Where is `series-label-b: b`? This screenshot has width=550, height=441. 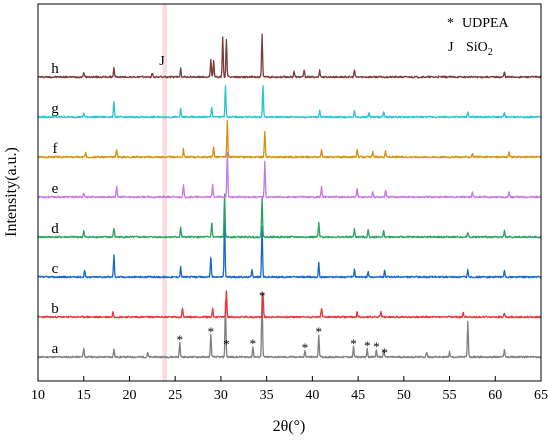
series-label-b: b is located at coordinates (55, 309).